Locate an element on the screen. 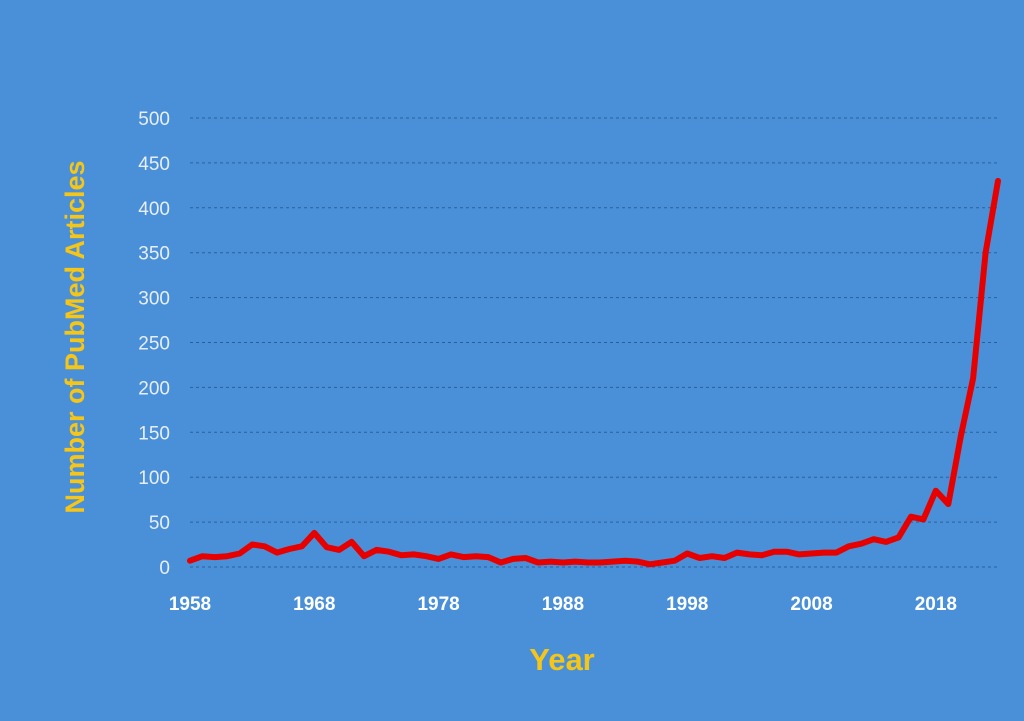  y-tick-label: 100 is located at coordinates (154, 478).